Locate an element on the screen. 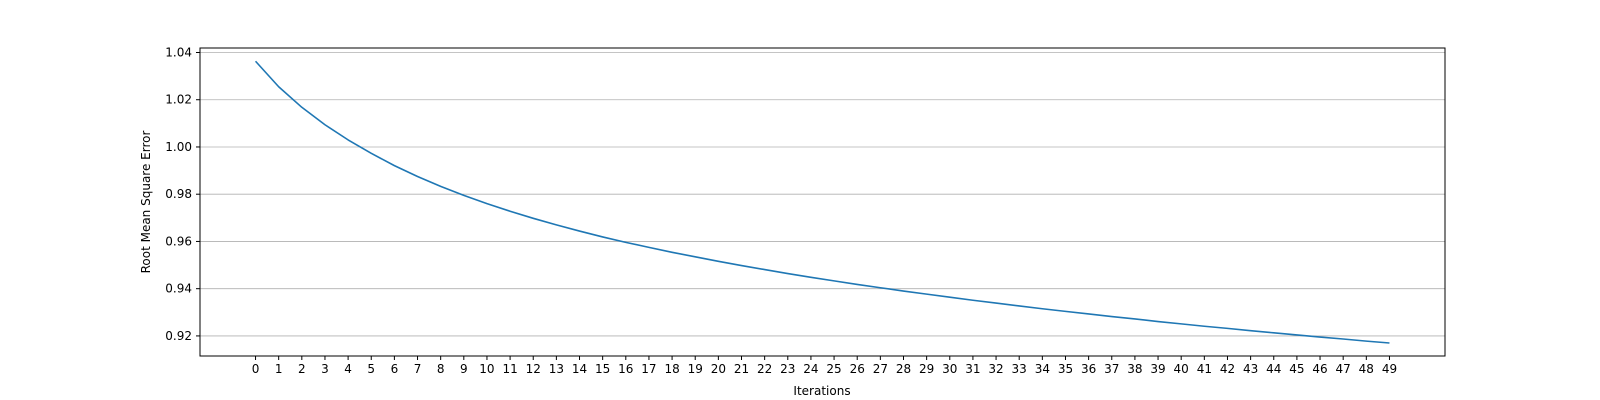  y-tick-label: 1.00 is located at coordinates (178, 147).